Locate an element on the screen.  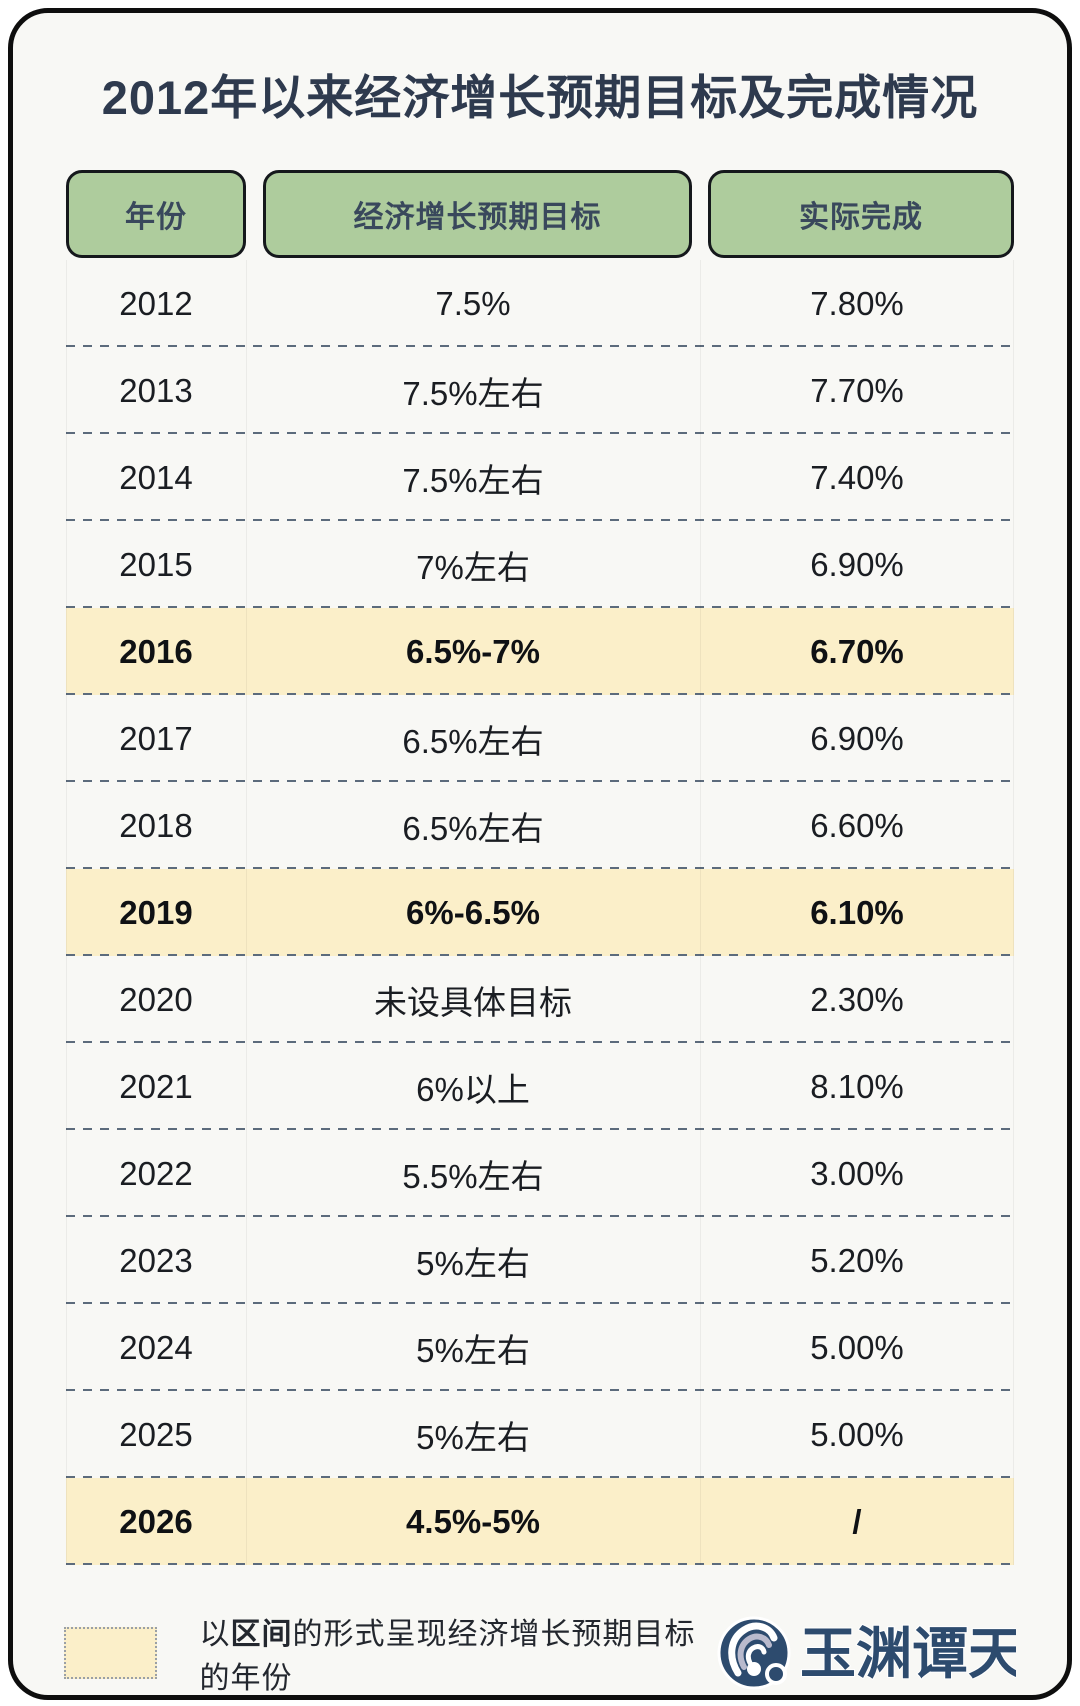
cell-year: 2023 is located at coordinates (156, 1260).